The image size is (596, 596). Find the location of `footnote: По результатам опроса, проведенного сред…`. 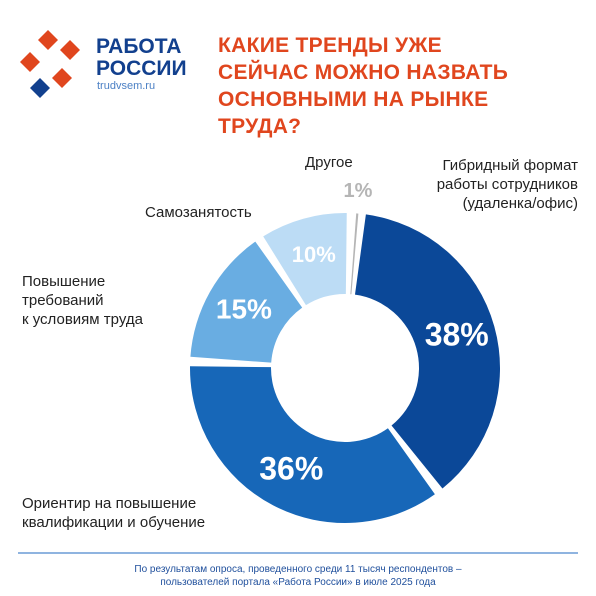

footnote: По результатам опроса, проведенного сред… is located at coordinates (298, 576).